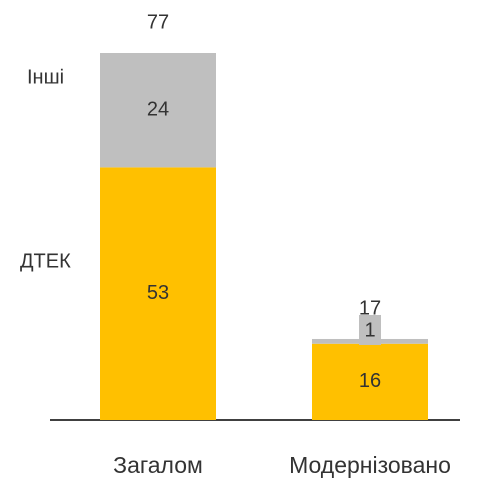 The height and width of the screenshot is (478, 492). I want to click on data-label: 24, so click(158, 109).